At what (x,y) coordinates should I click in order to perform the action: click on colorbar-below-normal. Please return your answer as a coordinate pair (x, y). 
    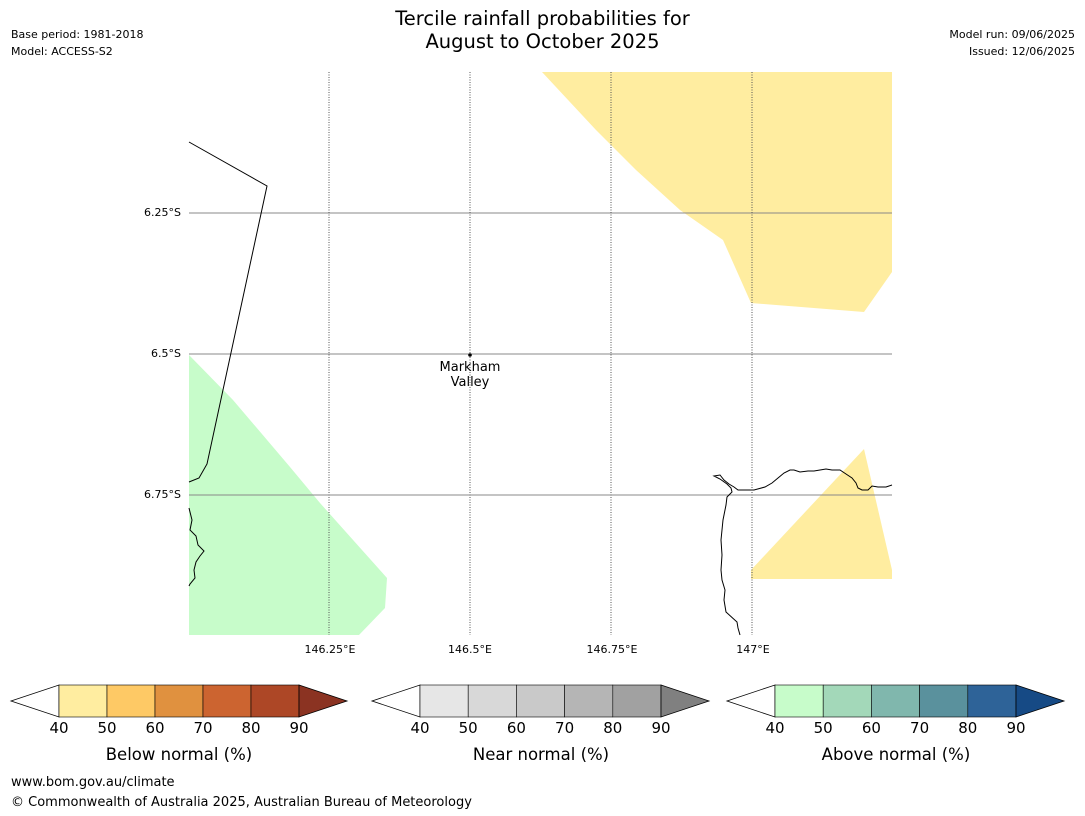
    Looking at the image, I should click on (179, 701).